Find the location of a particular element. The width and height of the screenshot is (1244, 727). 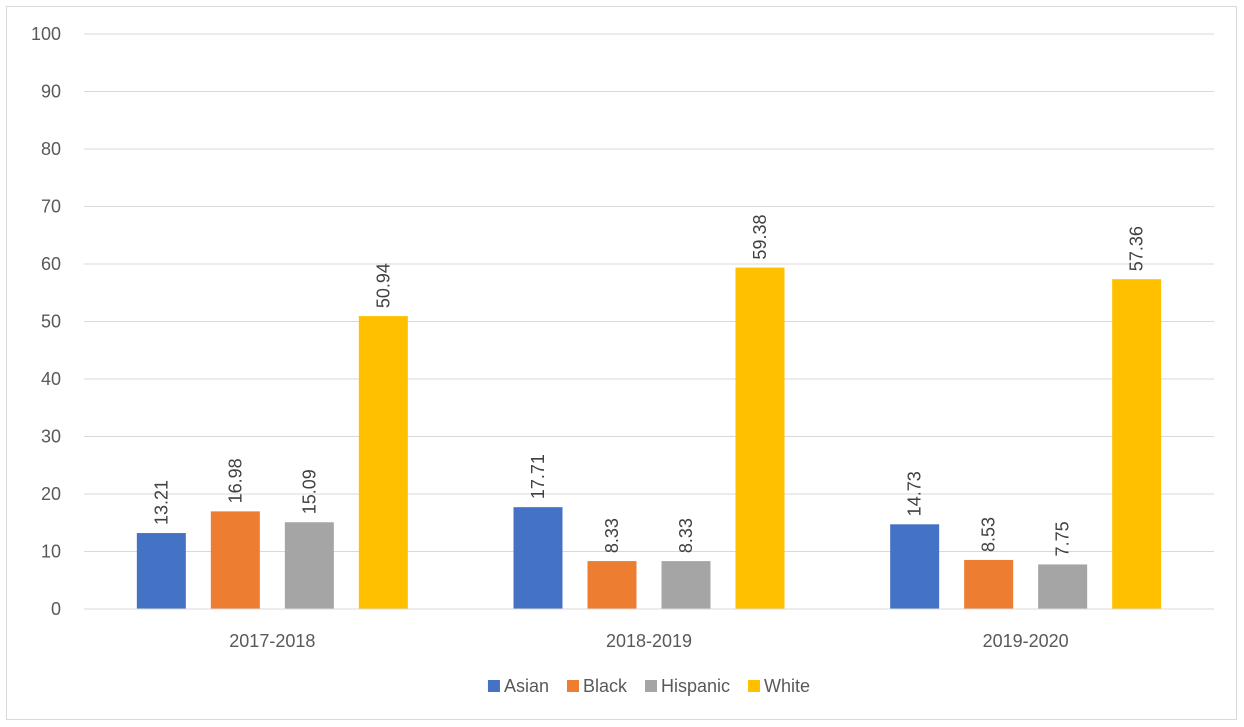

y-tick-label: 20 is located at coordinates (51, 494).